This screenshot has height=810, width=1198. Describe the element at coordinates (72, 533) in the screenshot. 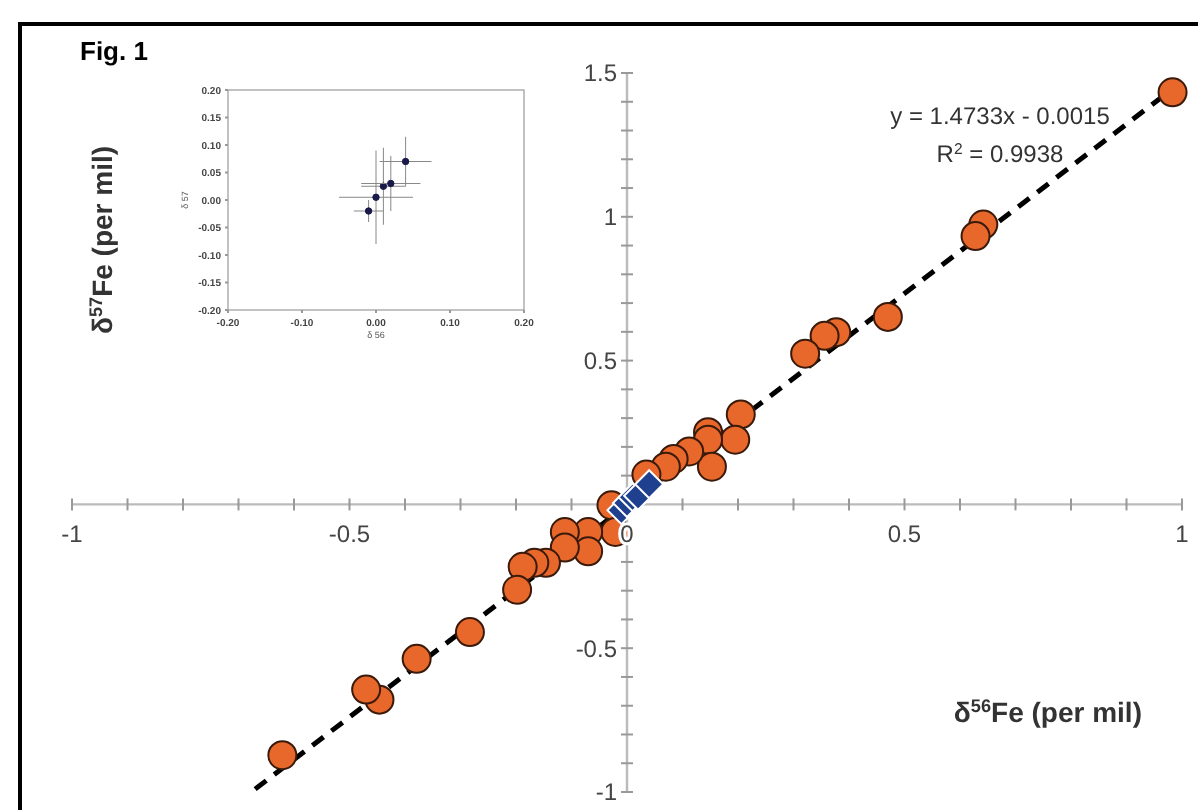

I see `x-tick-label: -1` at that location.